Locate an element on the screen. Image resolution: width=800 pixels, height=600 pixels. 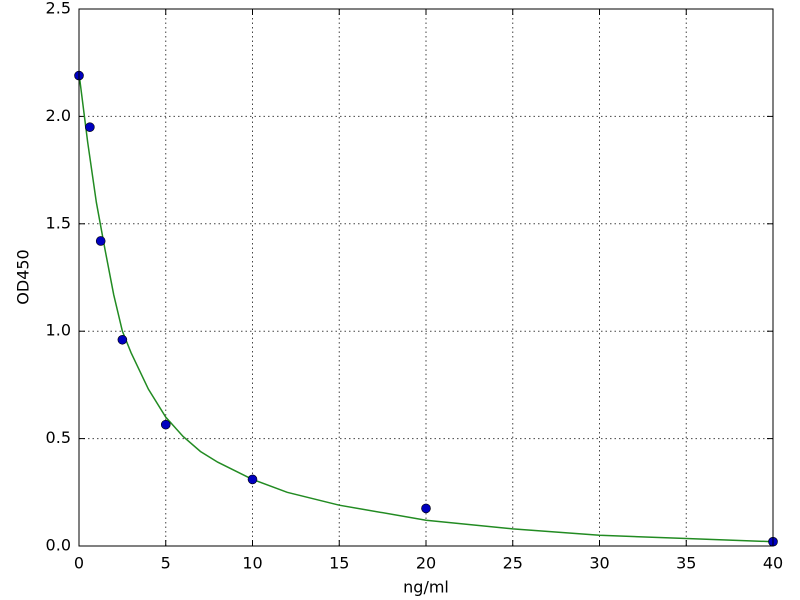
x-tick-label: 0 is located at coordinates (79, 563).